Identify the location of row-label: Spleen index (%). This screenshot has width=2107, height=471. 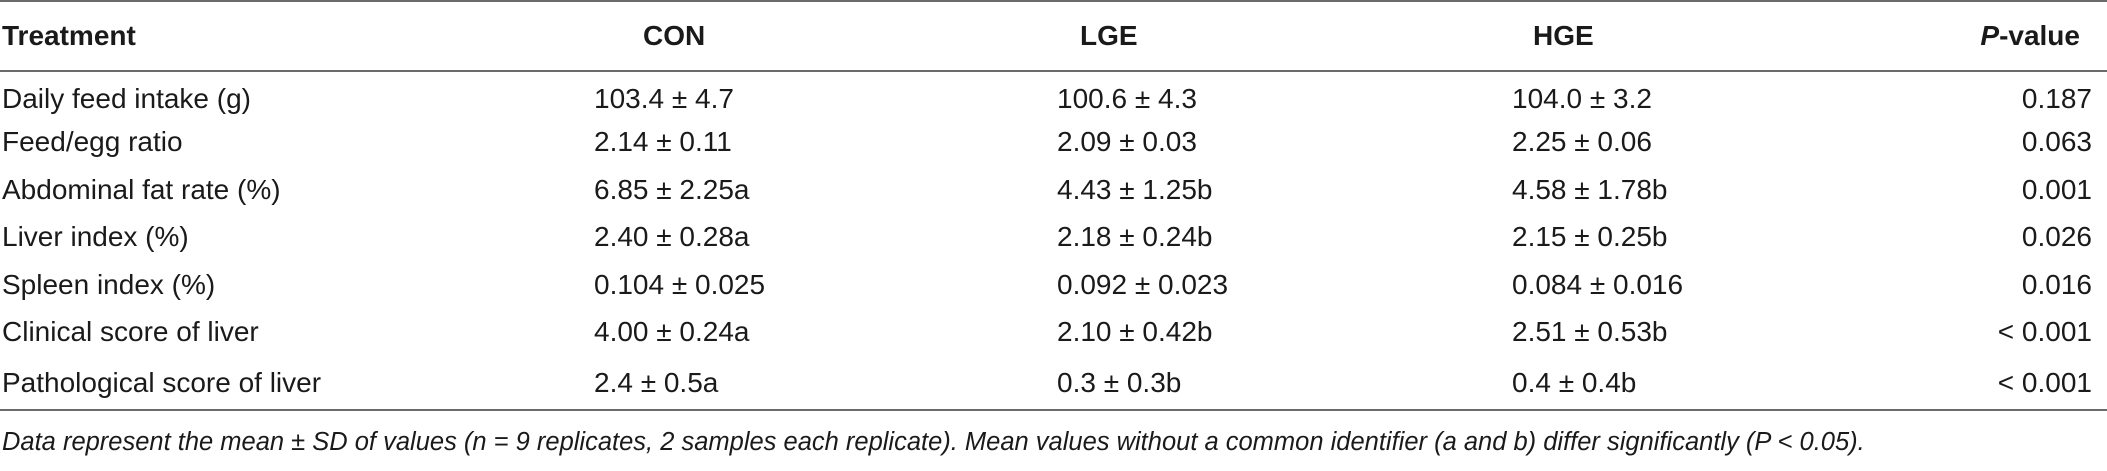
(109, 284).